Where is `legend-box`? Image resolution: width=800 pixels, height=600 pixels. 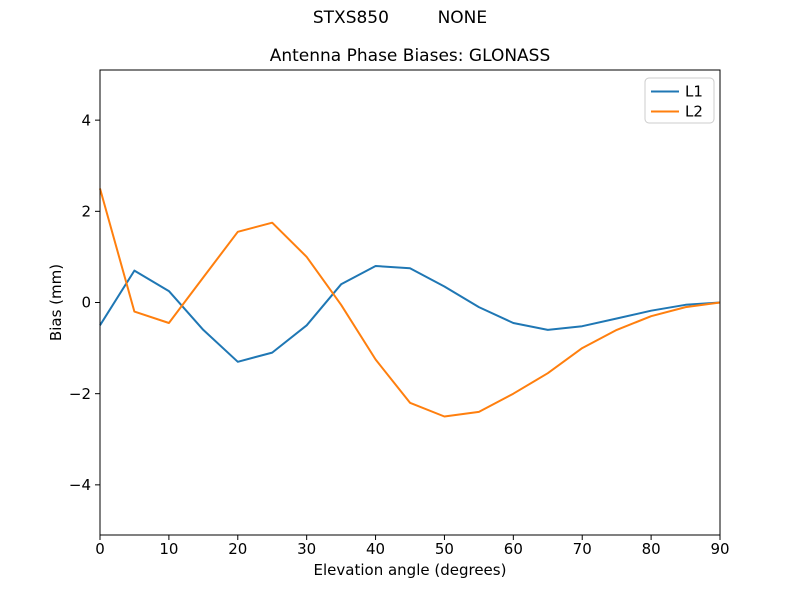
legend-box is located at coordinates (679, 100).